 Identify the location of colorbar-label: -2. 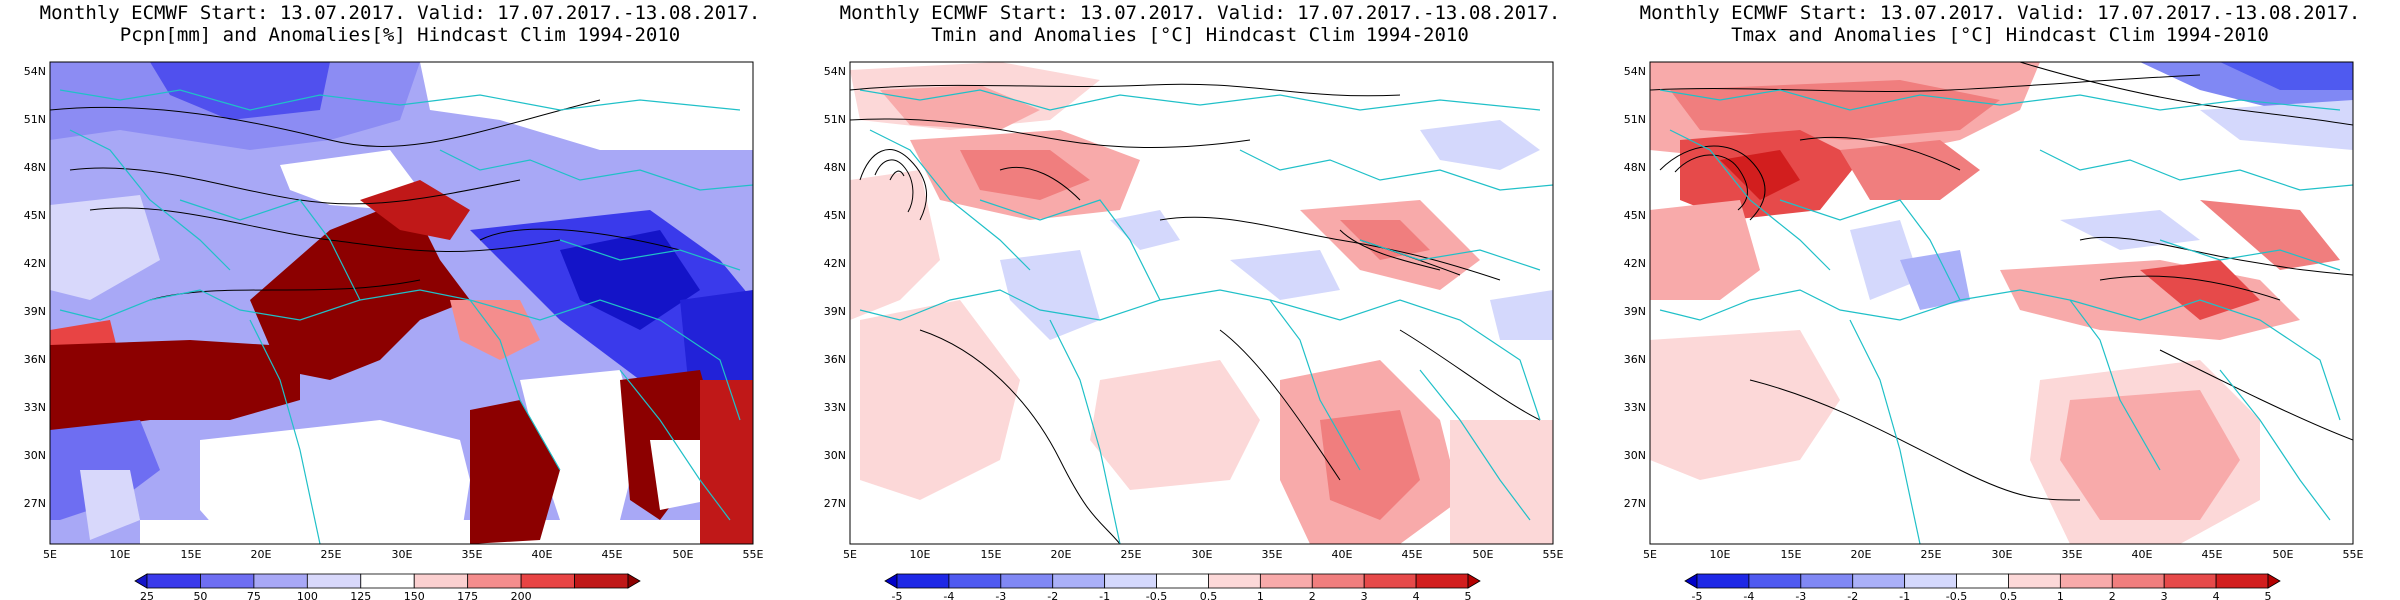
(1052, 595).